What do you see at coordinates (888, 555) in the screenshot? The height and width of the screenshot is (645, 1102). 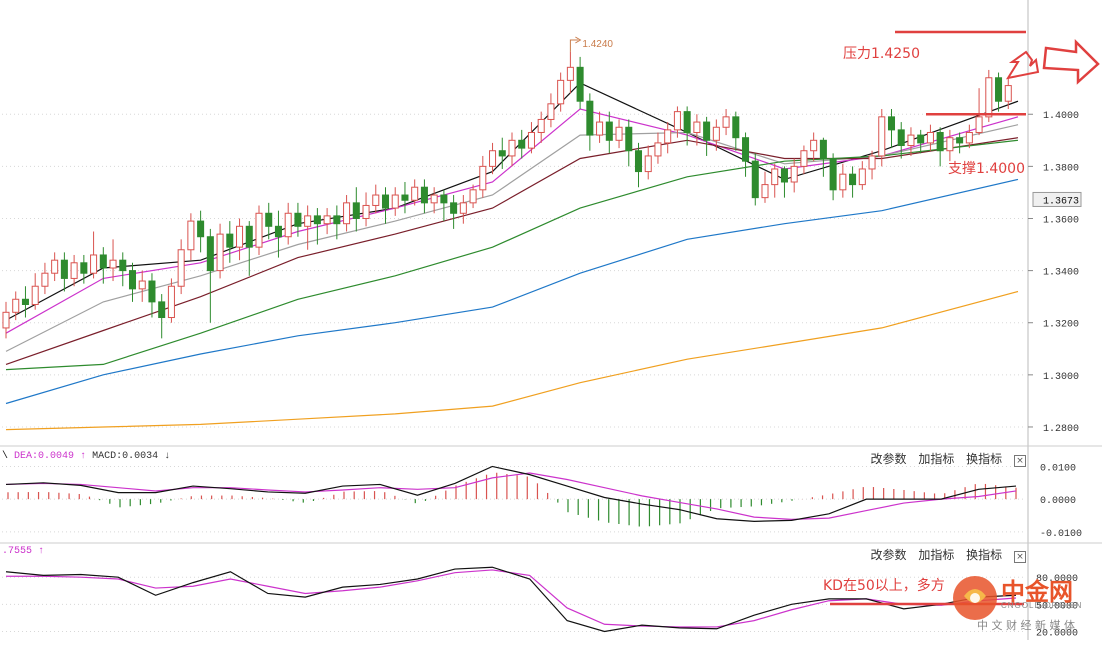 I see `kd-change-params-button: 改参数` at bounding box center [888, 555].